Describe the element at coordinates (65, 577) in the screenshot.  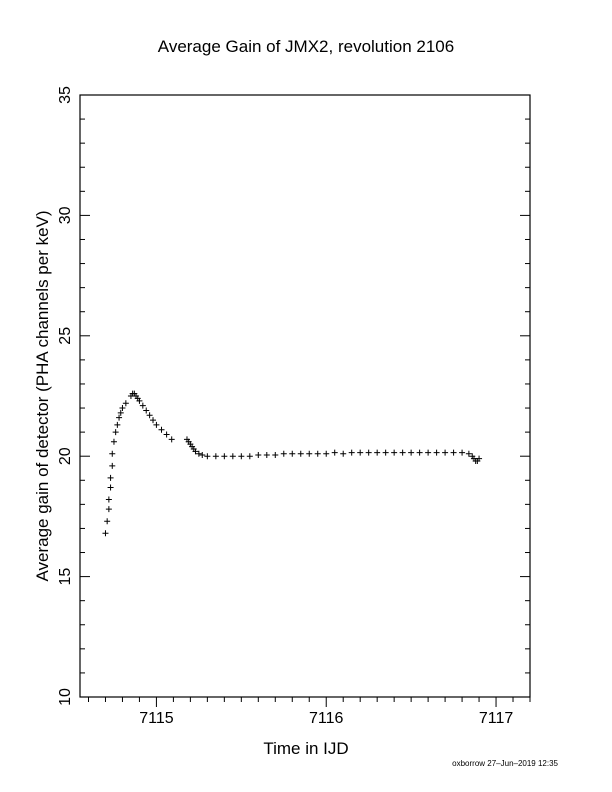
I see `y-tick-label: 15` at that location.